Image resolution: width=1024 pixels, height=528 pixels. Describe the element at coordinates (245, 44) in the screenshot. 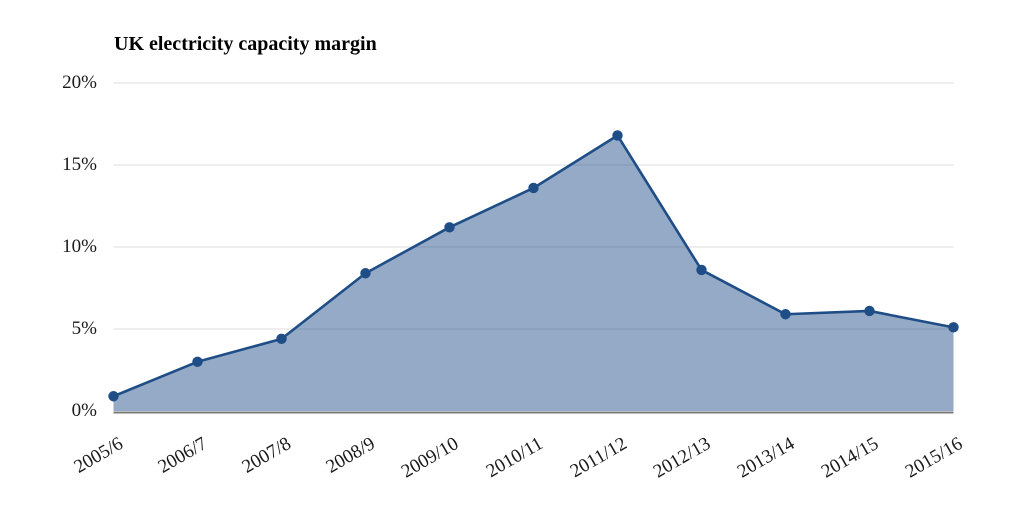

I see `chart-title: UK electricity capacity margin` at that location.